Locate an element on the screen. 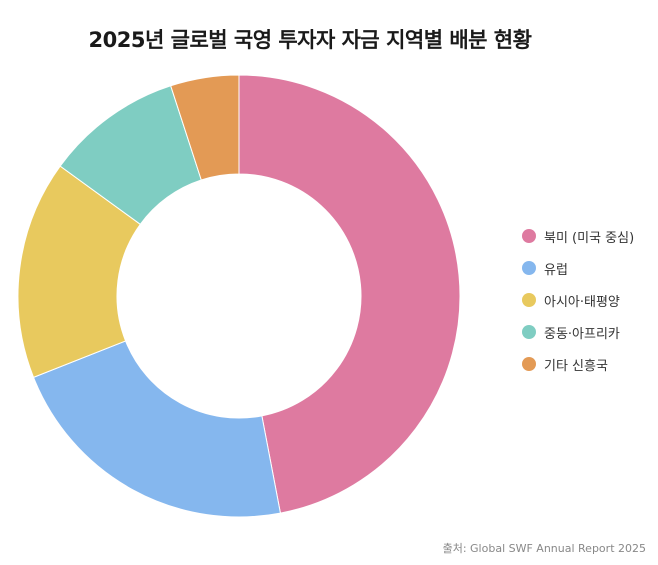 The image size is (658, 565). legend-label: 기타 신흥국 is located at coordinates (576, 366).